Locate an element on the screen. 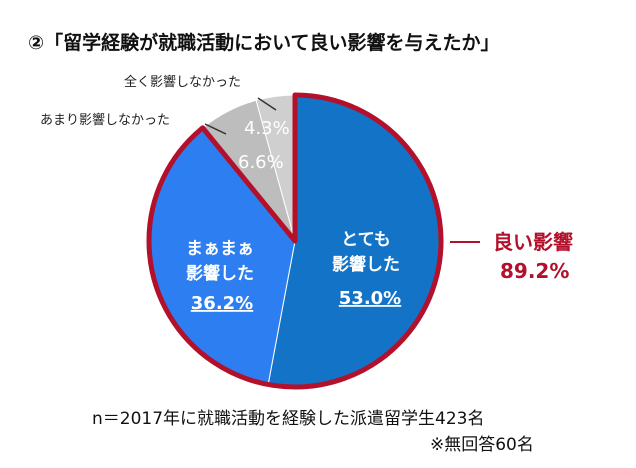 The image size is (636, 468). label-not-much: あまり影響しなかった is located at coordinates (105, 120).